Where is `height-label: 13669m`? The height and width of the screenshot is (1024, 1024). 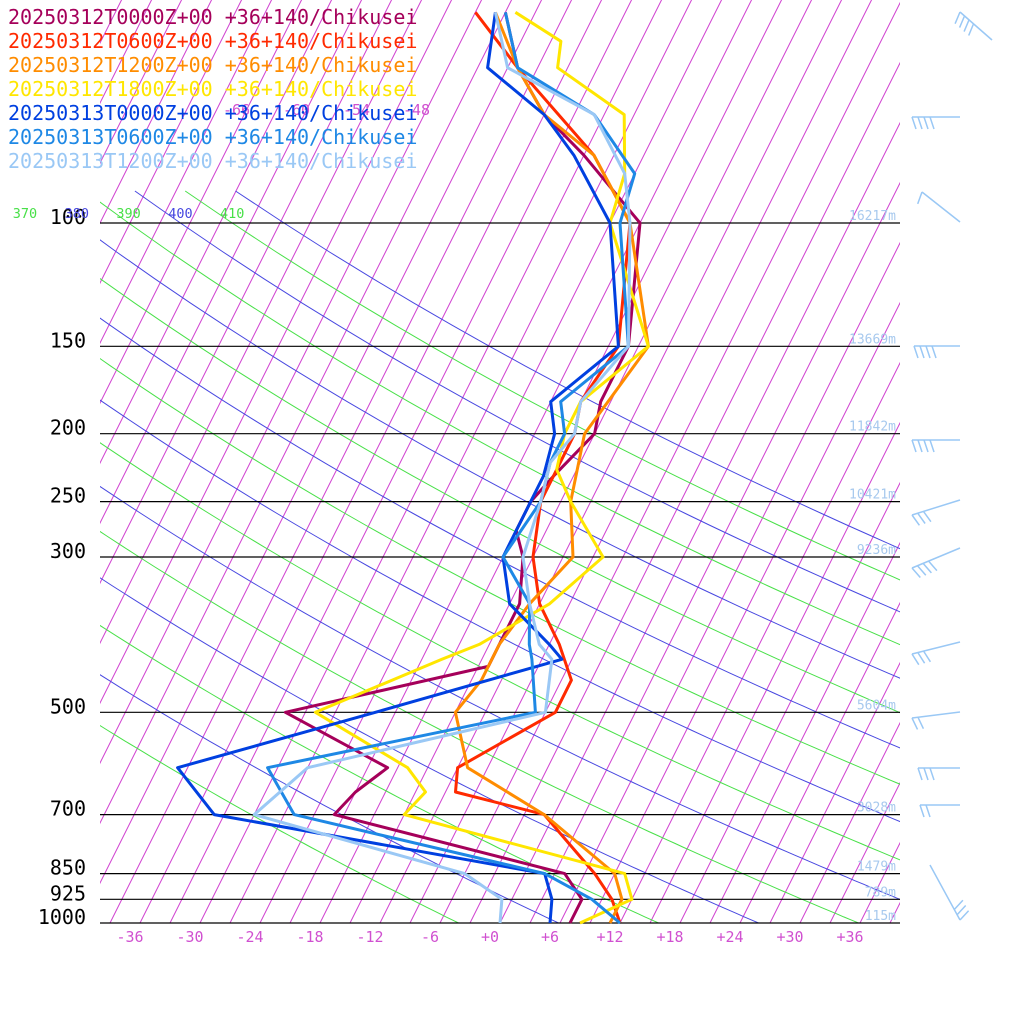
height-label: 13669m is located at coordinates (872, 339).